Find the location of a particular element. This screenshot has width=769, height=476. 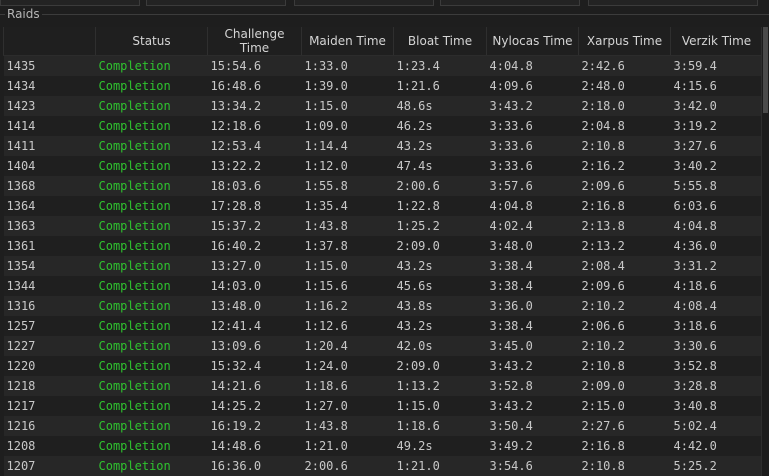

maiden-time-cell: 1:33.0 is located at coordinates (348, 66).